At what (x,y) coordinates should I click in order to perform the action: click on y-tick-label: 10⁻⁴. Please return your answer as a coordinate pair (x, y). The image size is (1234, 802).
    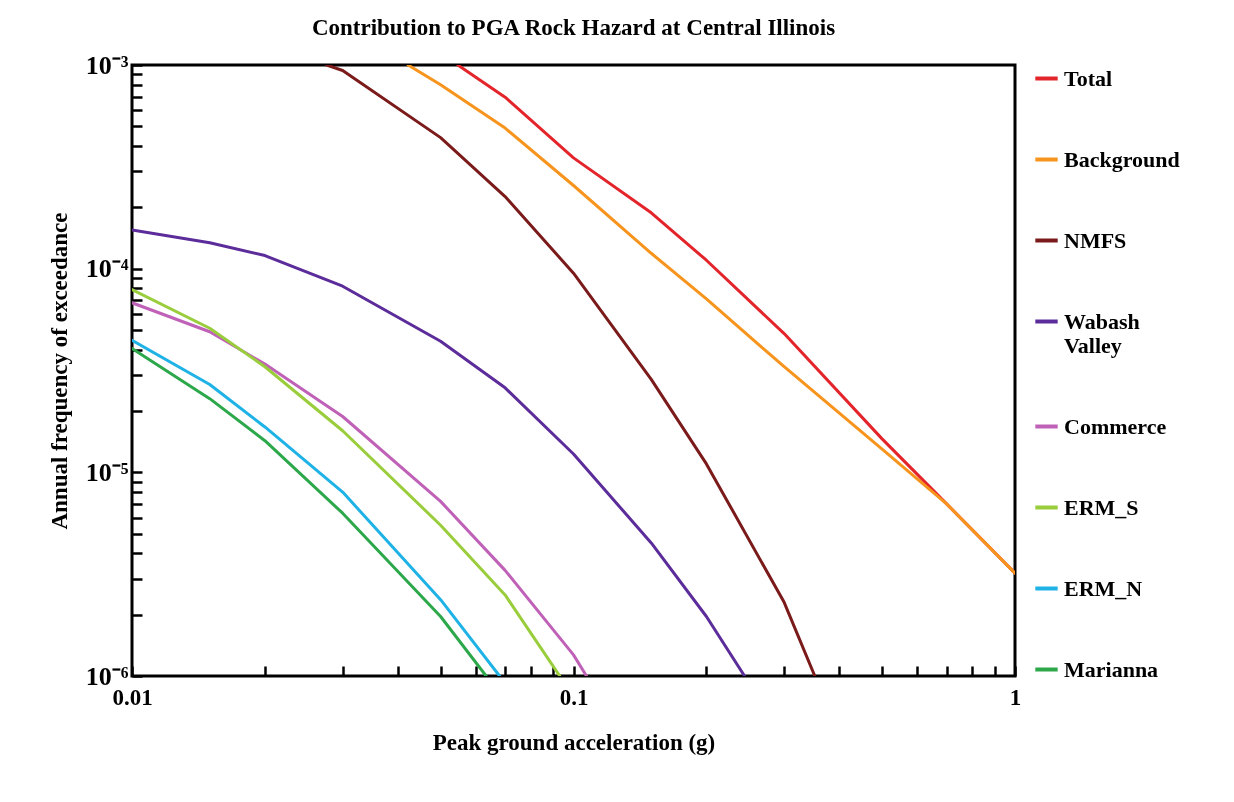
    Looking at the image, I should click on (107, 269).